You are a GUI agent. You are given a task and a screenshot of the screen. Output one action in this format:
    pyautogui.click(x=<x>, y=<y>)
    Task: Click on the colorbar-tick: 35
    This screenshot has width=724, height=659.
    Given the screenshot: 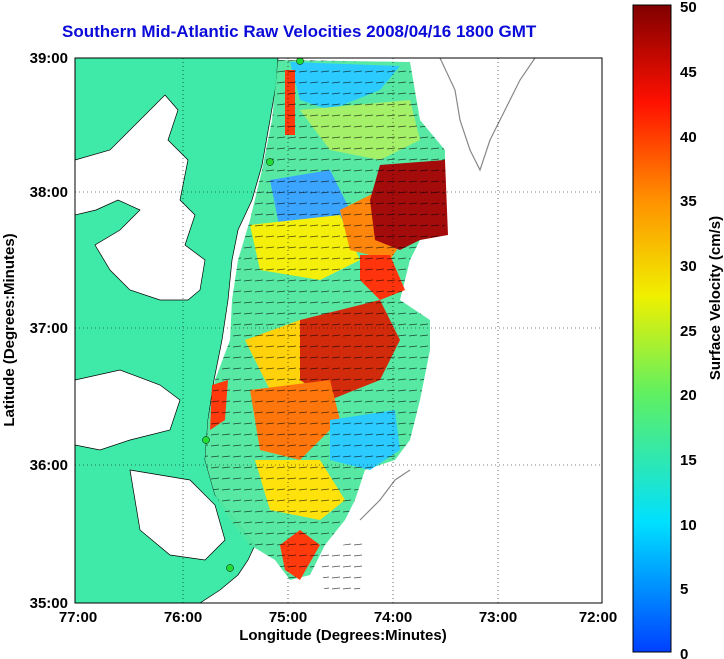 What is the action you would take?
    pyautogui.click(x=688, y=201)
    